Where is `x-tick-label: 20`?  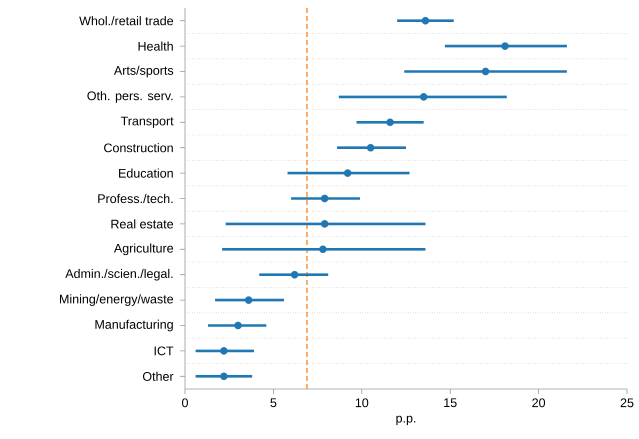
x-tick-label: 20 is located at coordinates (539, 403).